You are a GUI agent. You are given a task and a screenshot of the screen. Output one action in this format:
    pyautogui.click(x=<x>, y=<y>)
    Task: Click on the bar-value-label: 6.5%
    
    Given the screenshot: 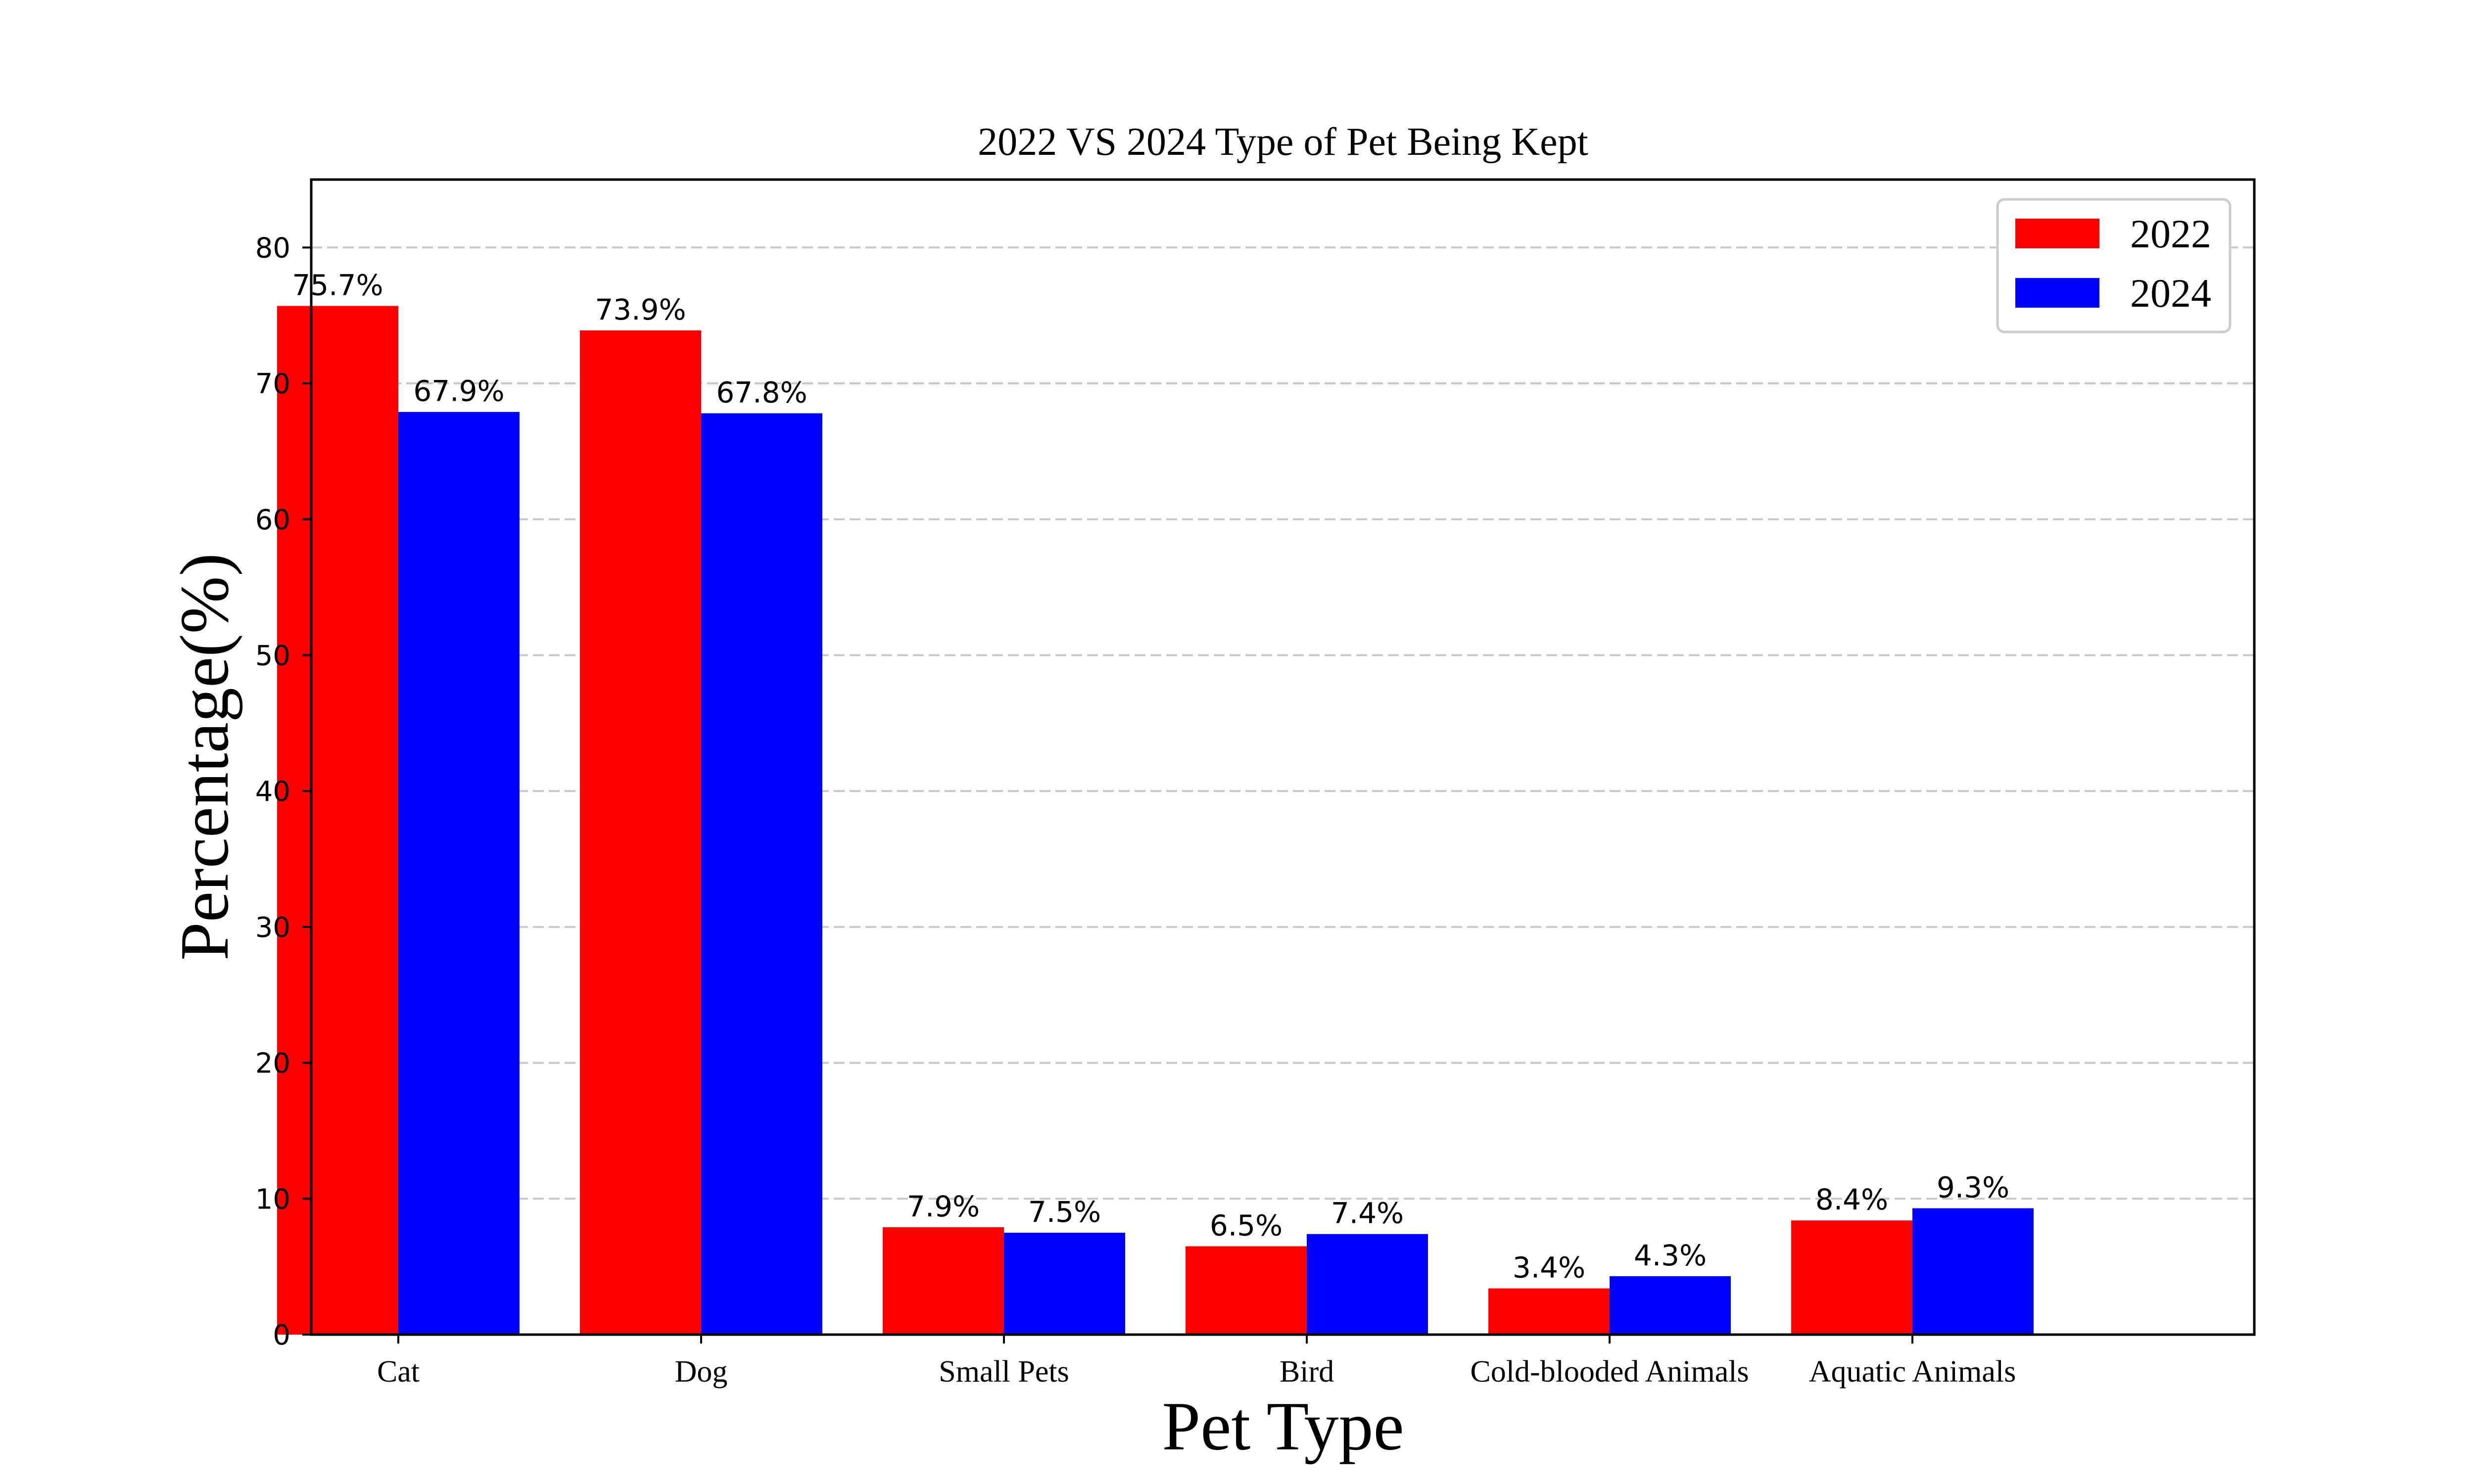 What is the action you would take?
    pyautogui.click(x=1247, y=1225)
    